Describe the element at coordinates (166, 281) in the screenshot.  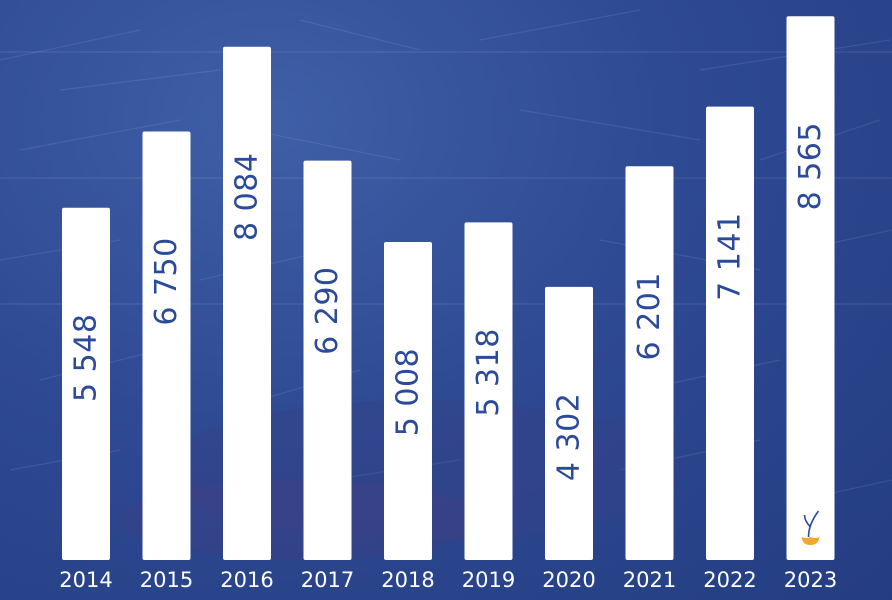
I see `bar-value-label-2015: 6 750` at that location.